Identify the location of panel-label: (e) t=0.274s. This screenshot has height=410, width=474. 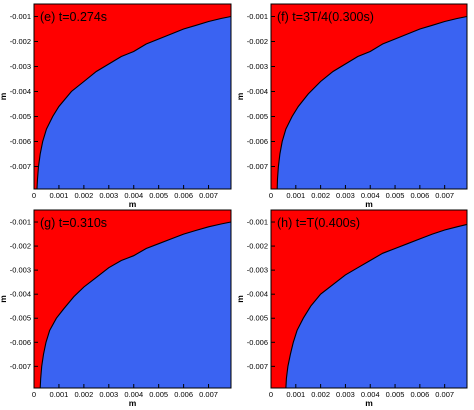
(73, 17).